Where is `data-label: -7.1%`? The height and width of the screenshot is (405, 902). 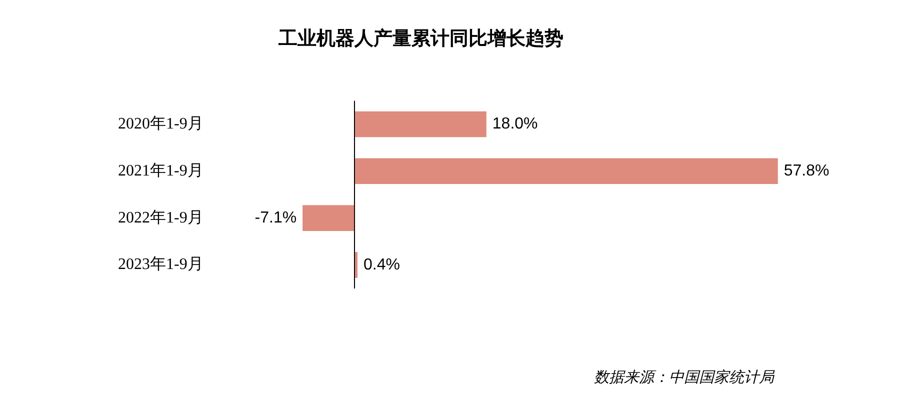
data-label: -7.1% is located at coordinates (275, 217).